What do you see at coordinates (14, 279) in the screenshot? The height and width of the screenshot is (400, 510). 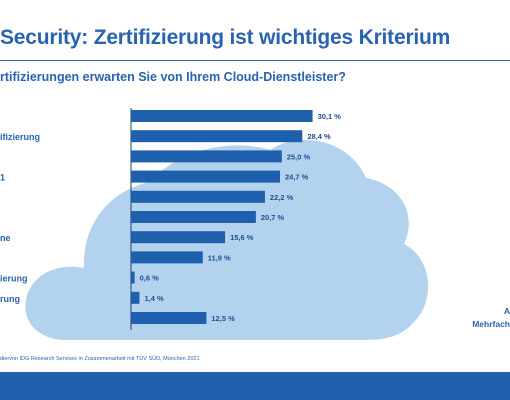 I see `category-label-8: ierung` at bounding box center [14, 279].